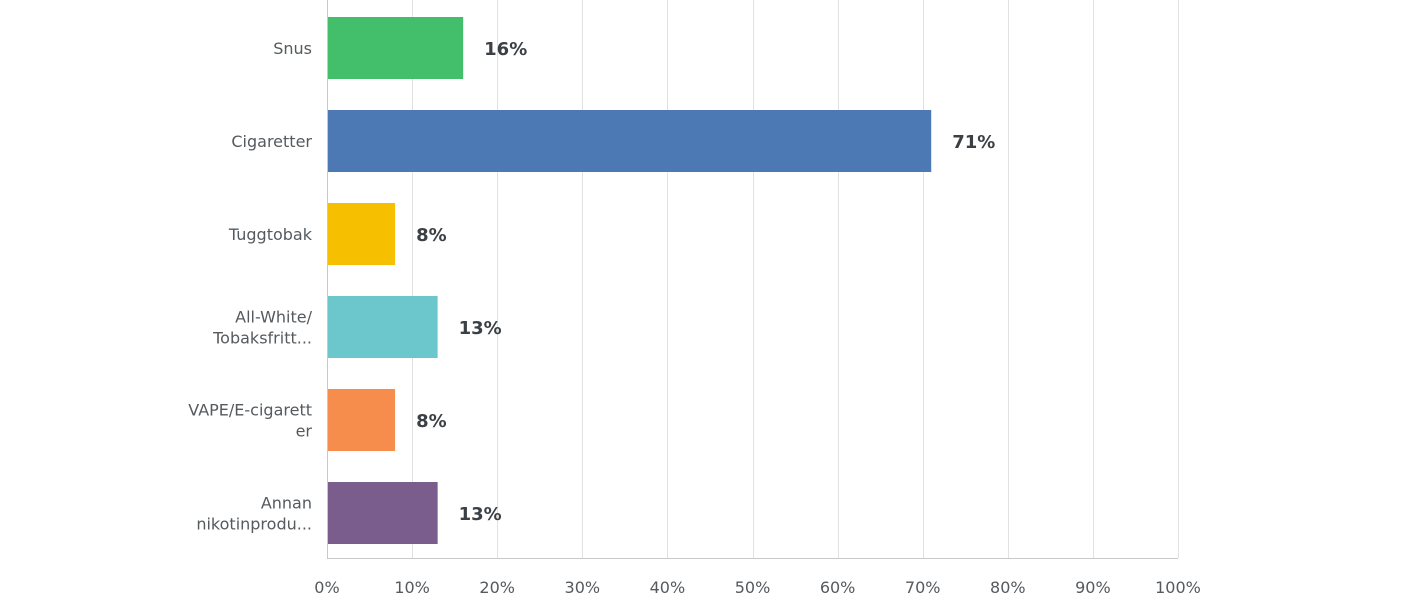 This screenshot has height=600, width=1420. Describe the element at coordinates (583, 587) in the screenshot. I see `x-tick-label: 30%` at that location.